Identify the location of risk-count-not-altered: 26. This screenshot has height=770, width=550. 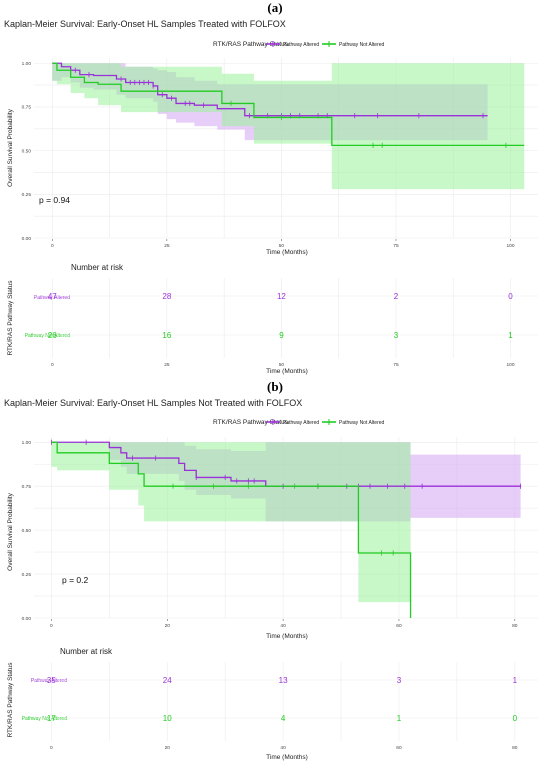
(52, 335).